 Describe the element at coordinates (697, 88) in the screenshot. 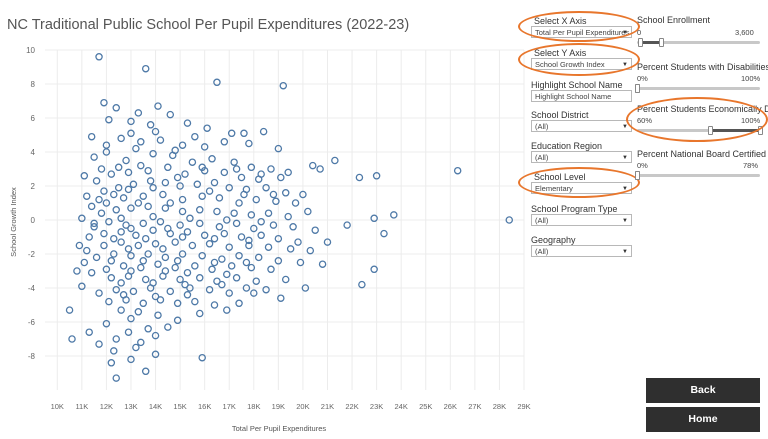

I see `disabilities-slider` at that location.